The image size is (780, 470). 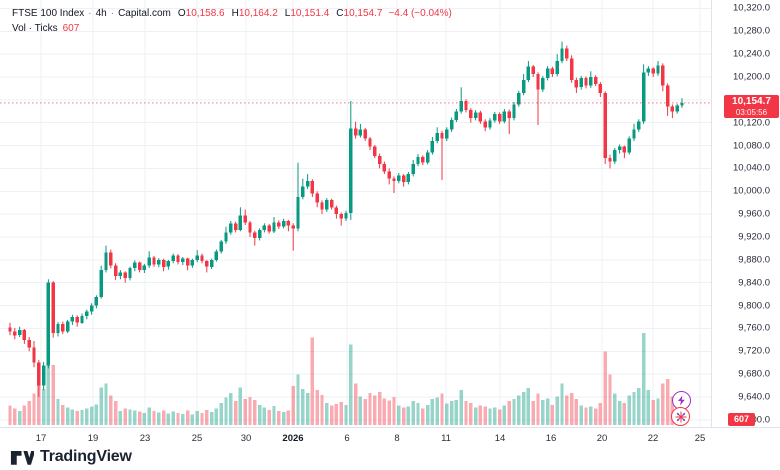 I want to click on time-tick-label: 16, so click(x=551, y=438).